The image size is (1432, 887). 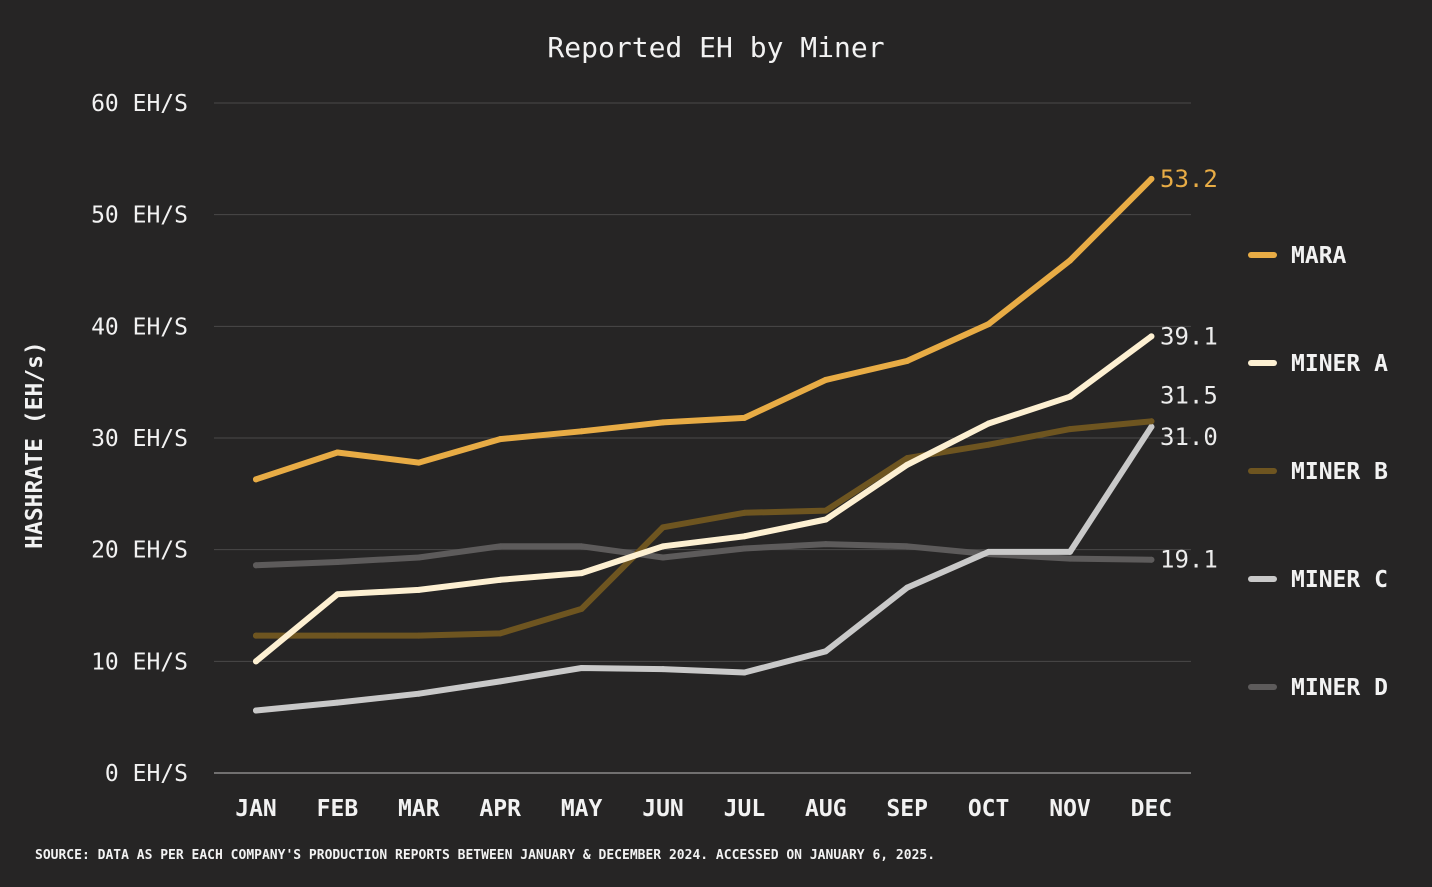 I want to click on x-tick-label: MAY, so click(x=582, y=809).